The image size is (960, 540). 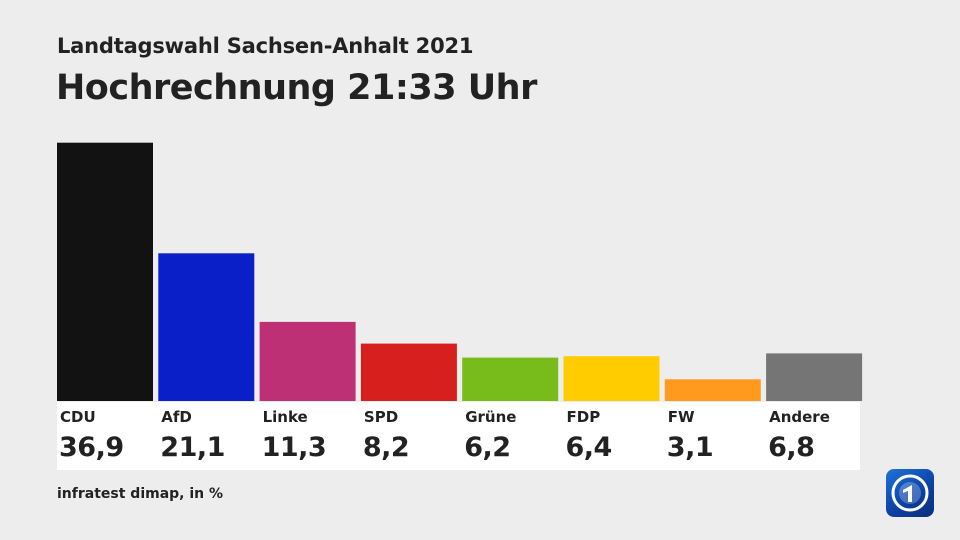 What do you see at coordinates (296, 88) in the screenshot?
I see `chart-title: Hochrechnung 21:33 Uhr` at bounding box center [296, 88].